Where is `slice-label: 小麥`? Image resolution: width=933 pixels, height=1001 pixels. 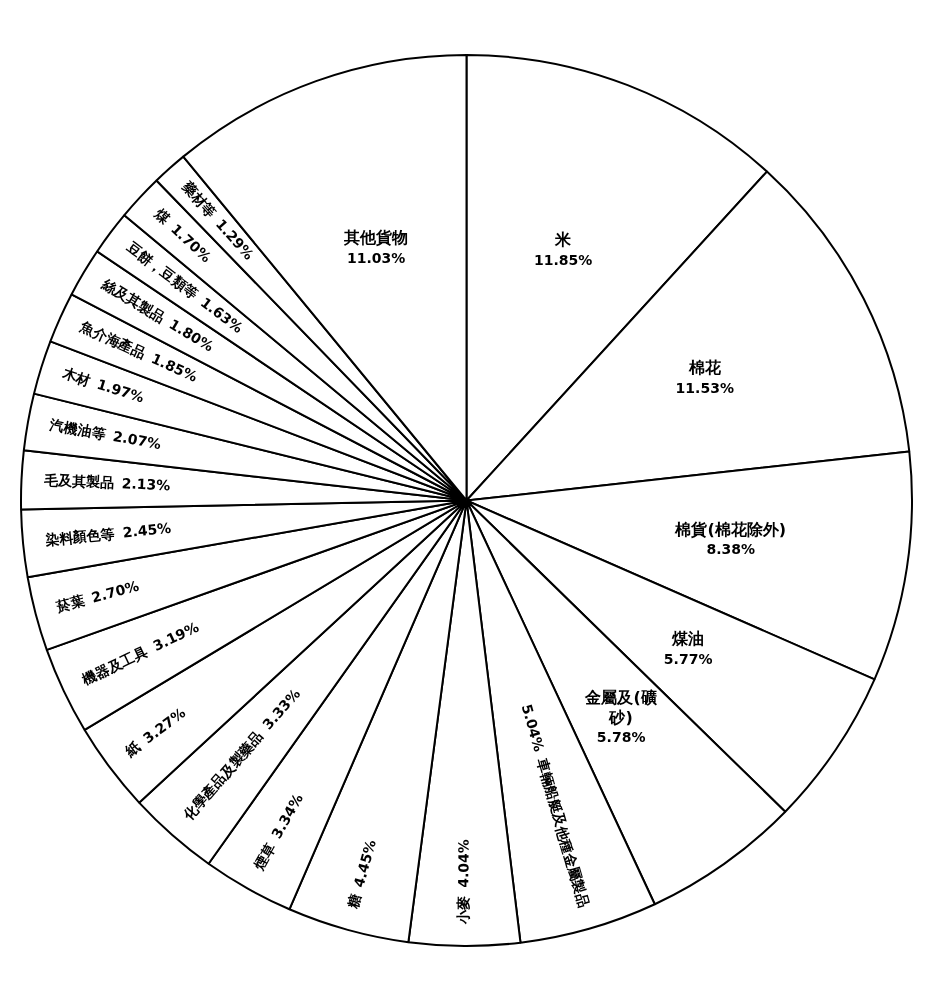 slice-label: 小麥 is located at coordinates (463, 910).